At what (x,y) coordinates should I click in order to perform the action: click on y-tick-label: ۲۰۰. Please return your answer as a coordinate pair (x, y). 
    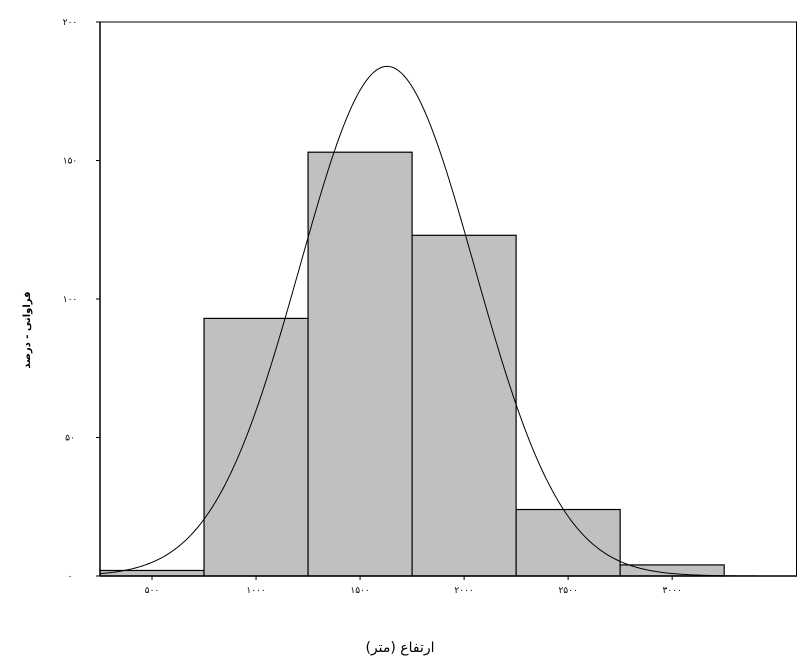
    Looking at the image, I should click on (70, 23).